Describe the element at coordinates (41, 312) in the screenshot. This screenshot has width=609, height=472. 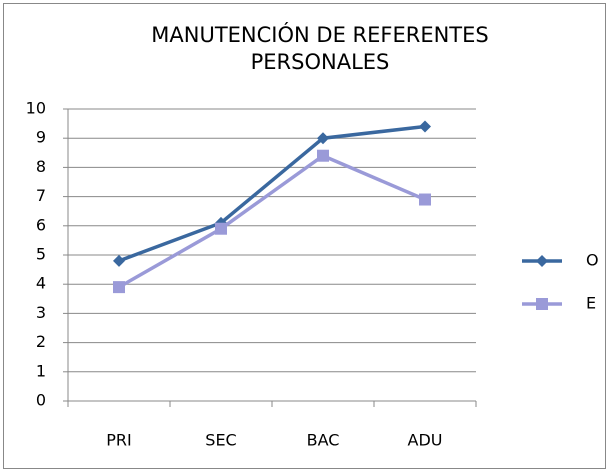
I see `y-tick-label: 3` at that location.